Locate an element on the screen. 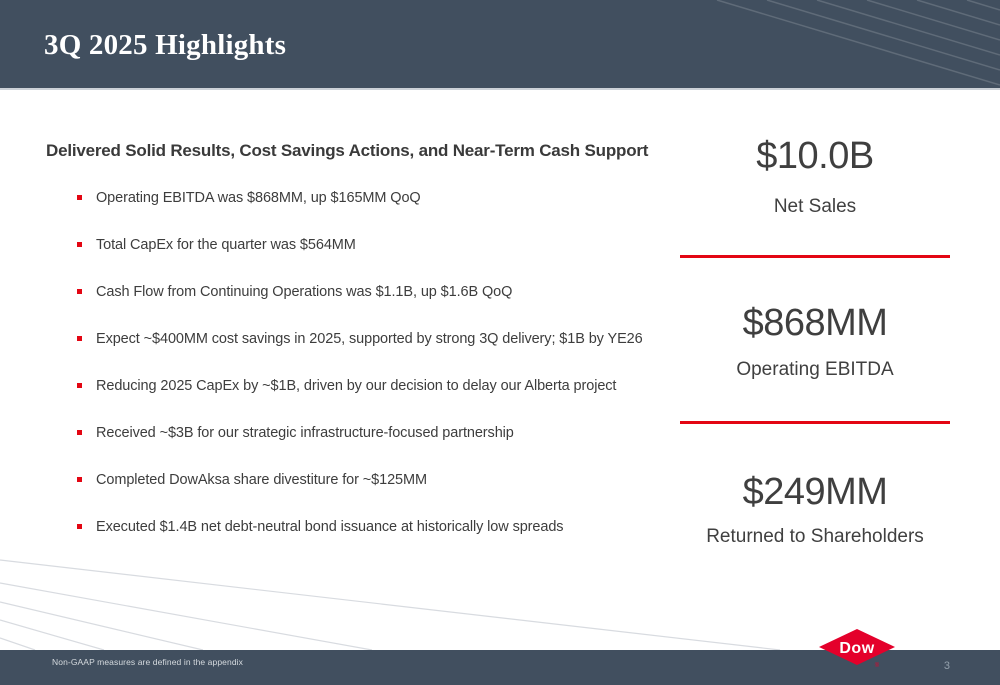 The image size is (1000, 685). stat-value: $10.0B is located at coordinates (815, 156).